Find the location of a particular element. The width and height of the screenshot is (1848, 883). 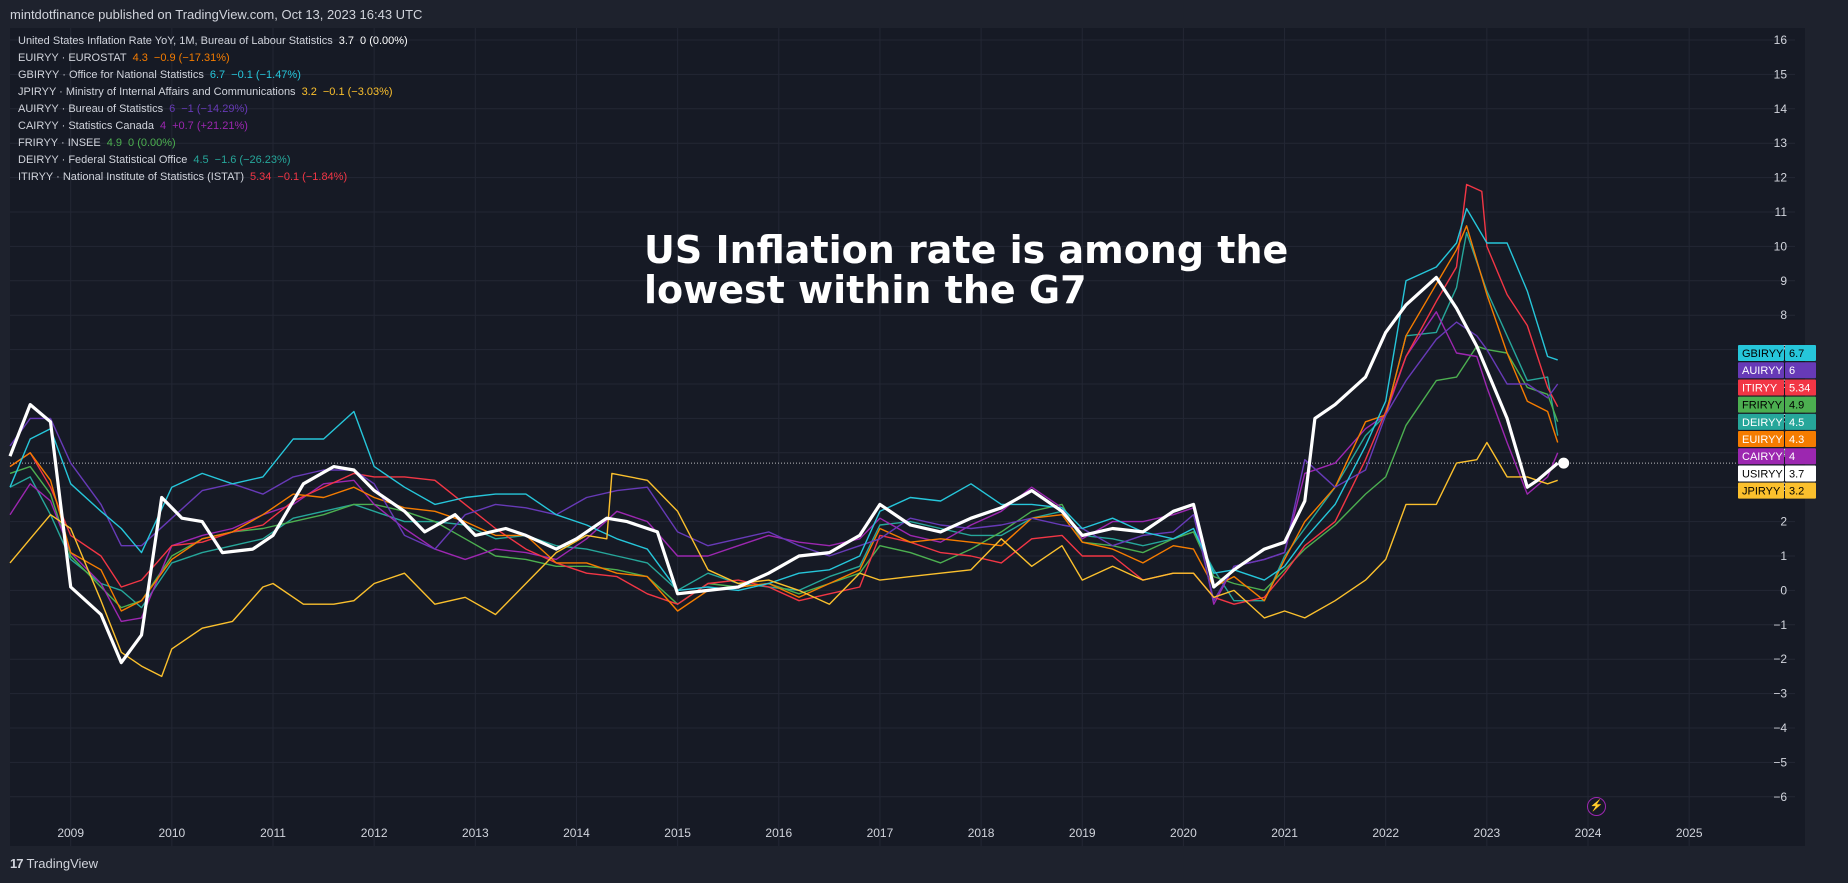

y-tick-label: 13 is located at coordinates (1781, 143).